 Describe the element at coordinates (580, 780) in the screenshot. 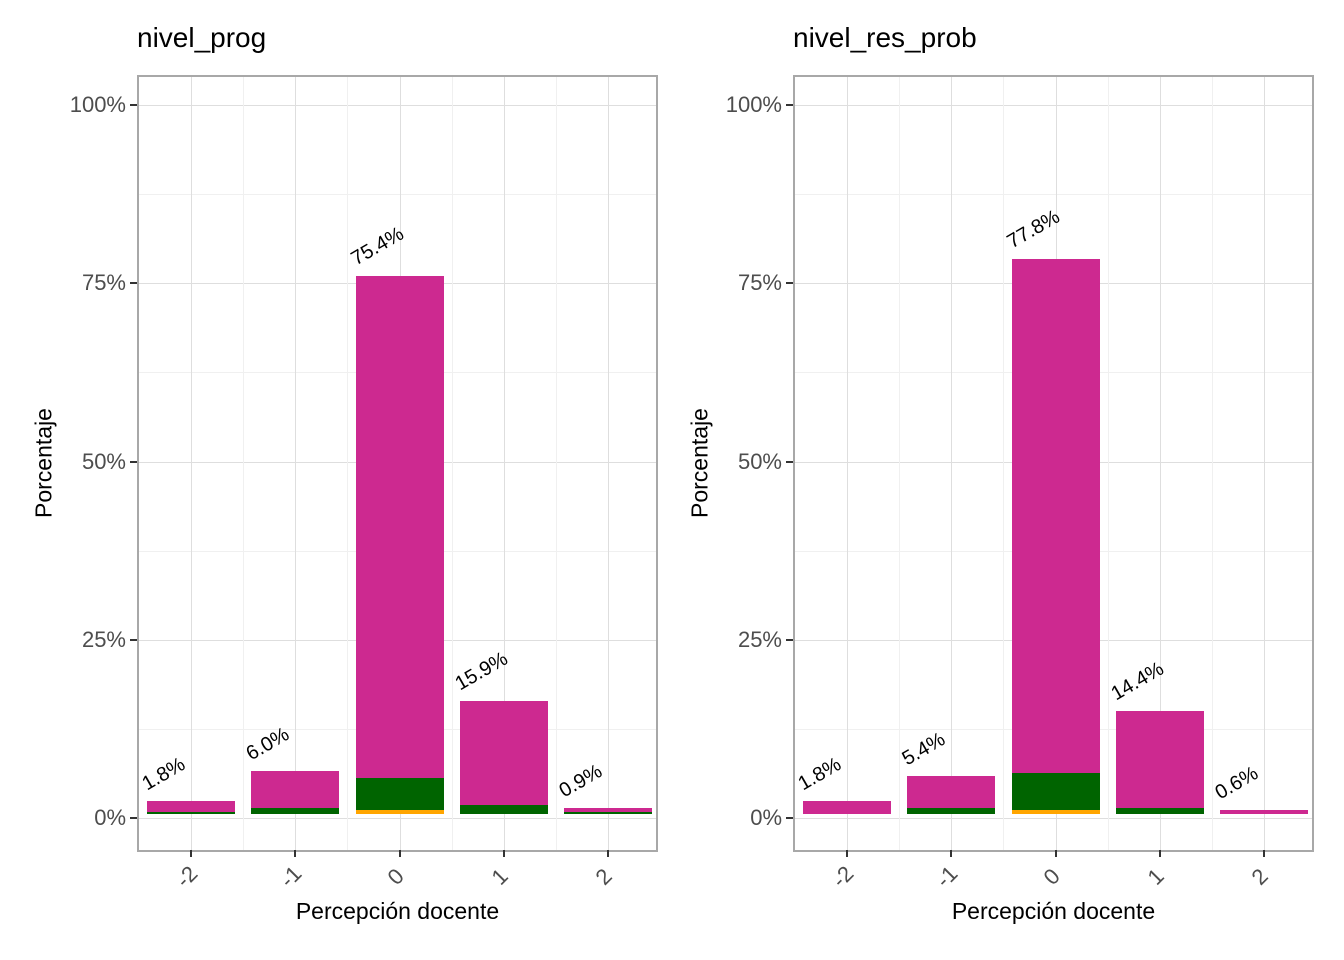

I see `bar-label: 0.9%` at that location.